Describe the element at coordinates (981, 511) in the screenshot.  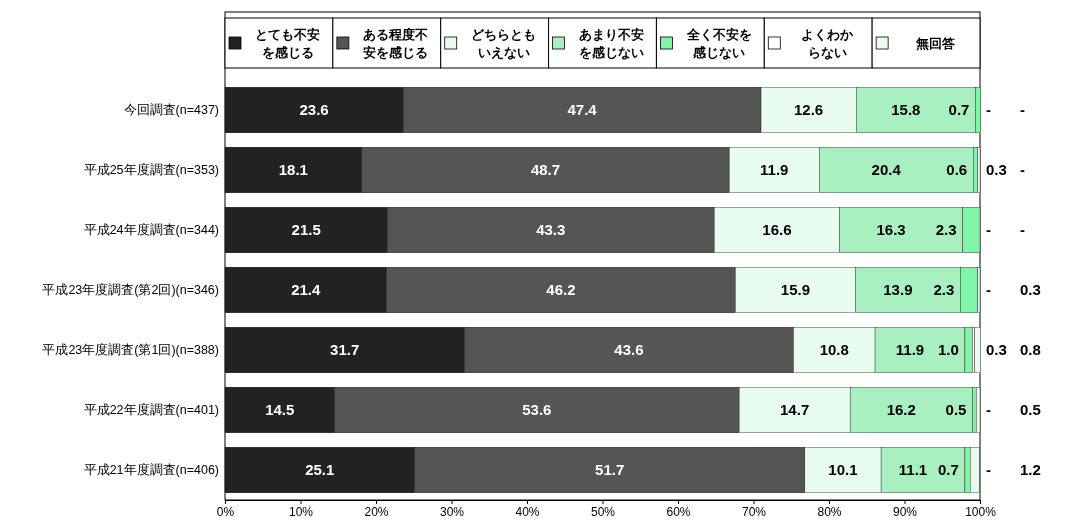
I see `x-tick-label: 100%` at that location.